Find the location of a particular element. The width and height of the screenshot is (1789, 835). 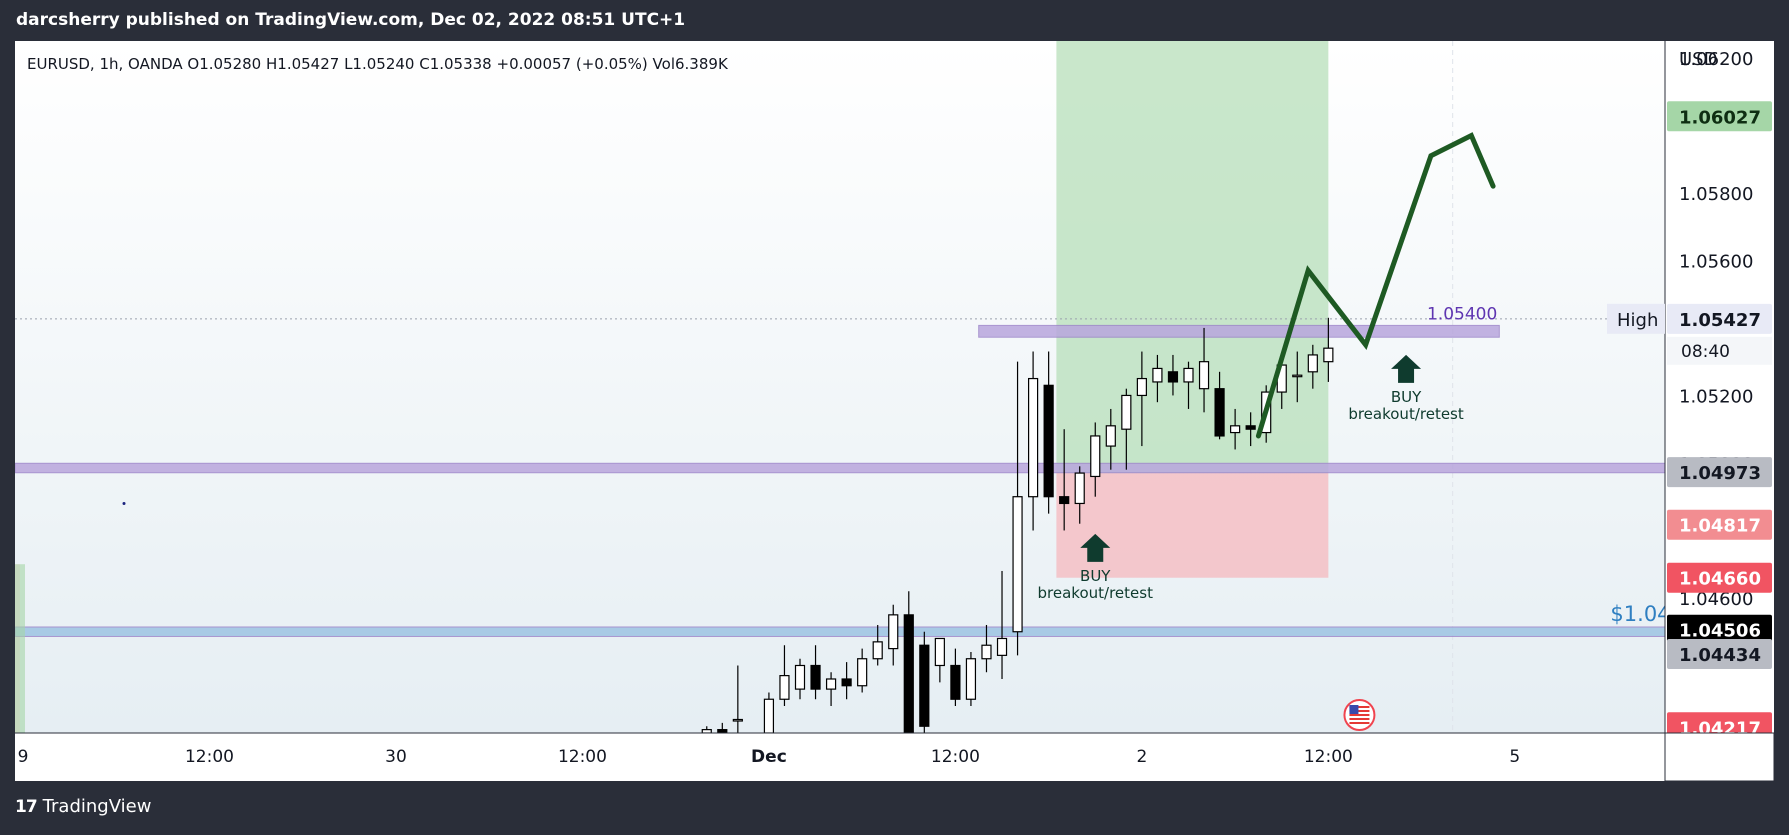

left-edge-zone is located at coordinates (20, 648).